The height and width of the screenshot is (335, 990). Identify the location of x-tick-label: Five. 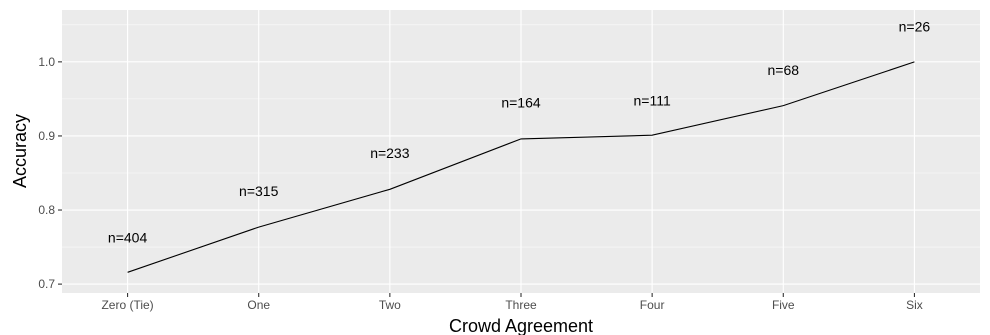
(783, 305).